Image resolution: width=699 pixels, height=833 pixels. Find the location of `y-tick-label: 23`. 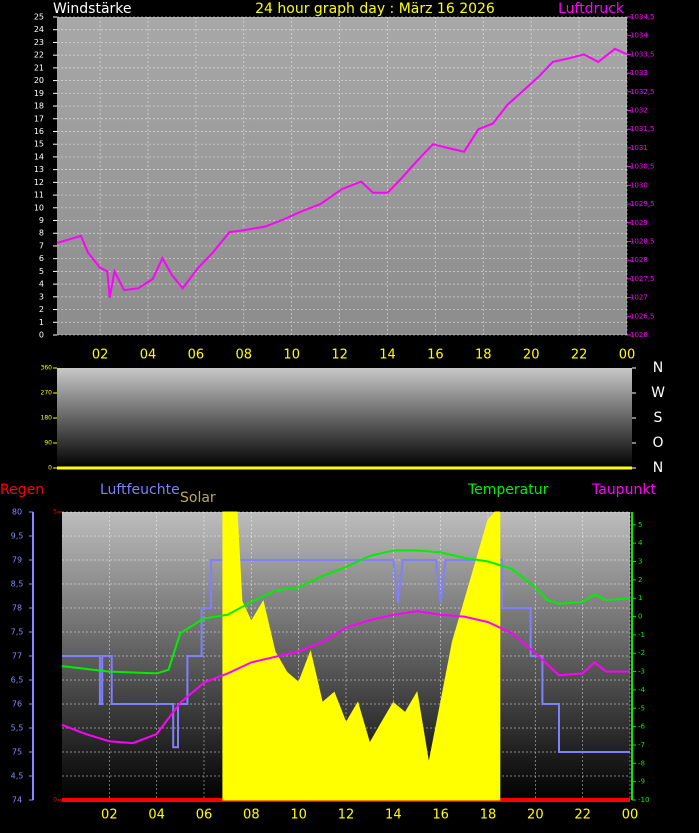

y-tick-label: 23 is located at coordinates (39, 42).